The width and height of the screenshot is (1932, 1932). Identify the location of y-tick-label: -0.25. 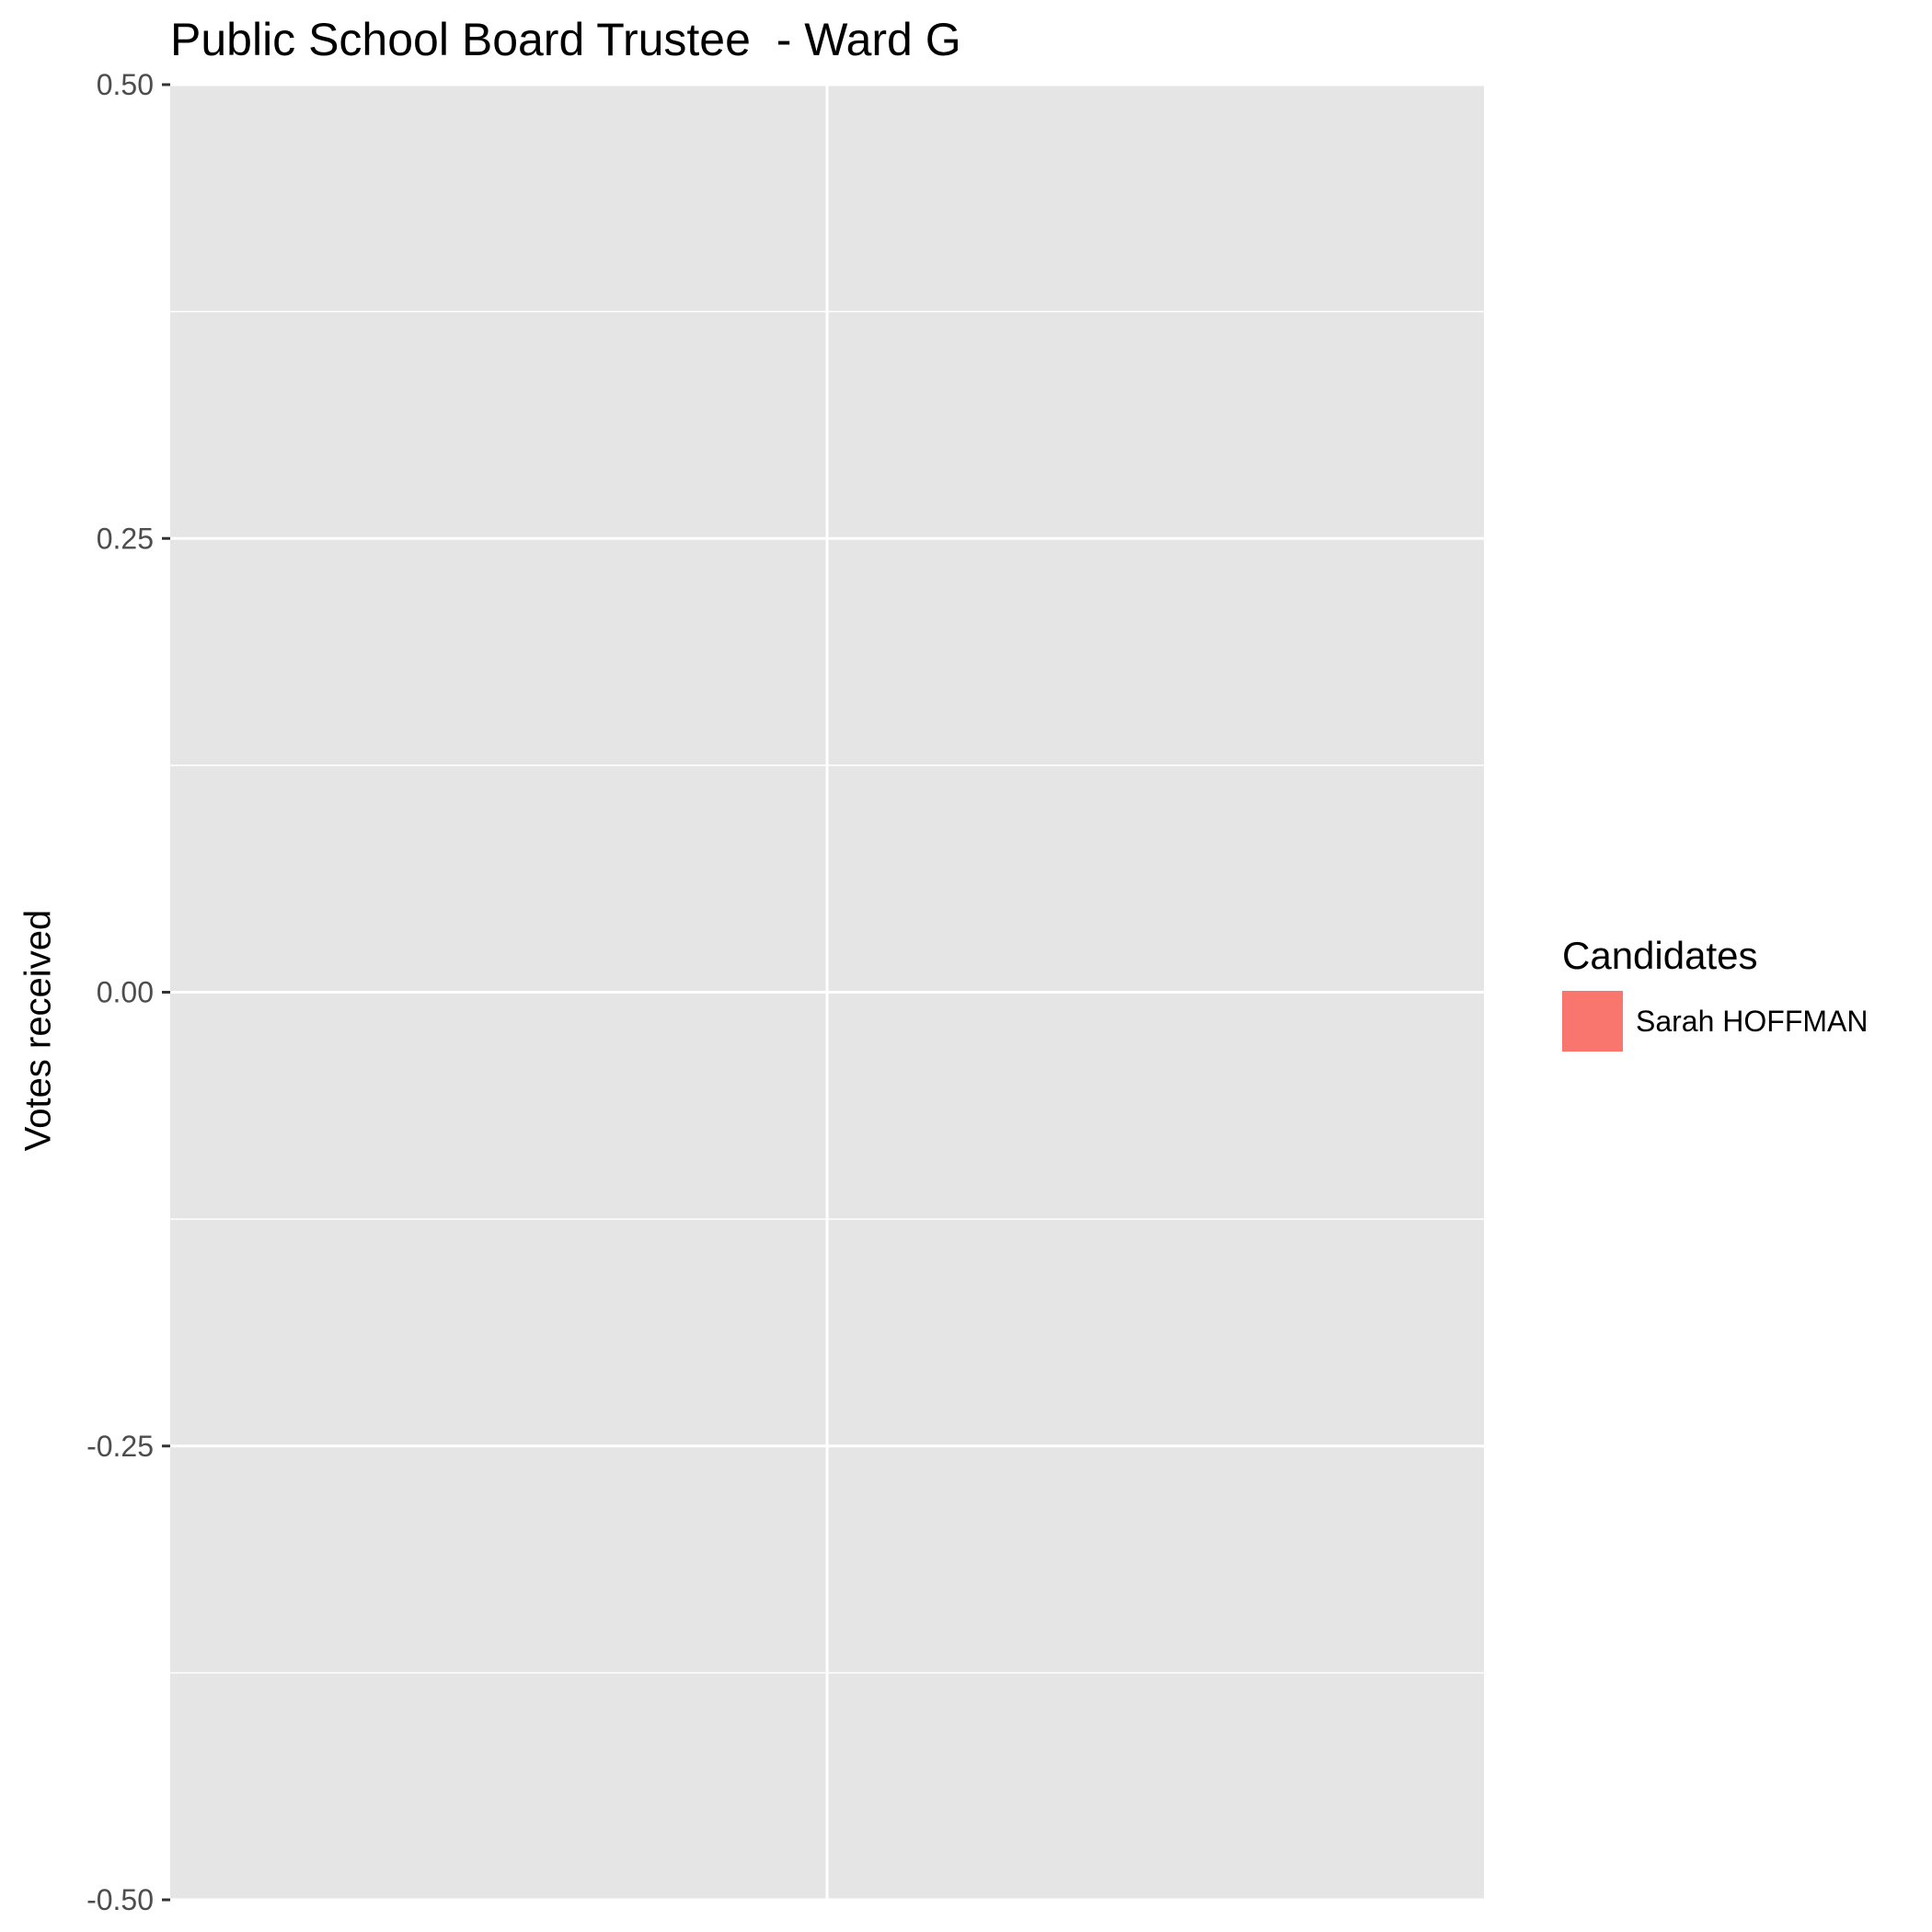
(120, 1446).